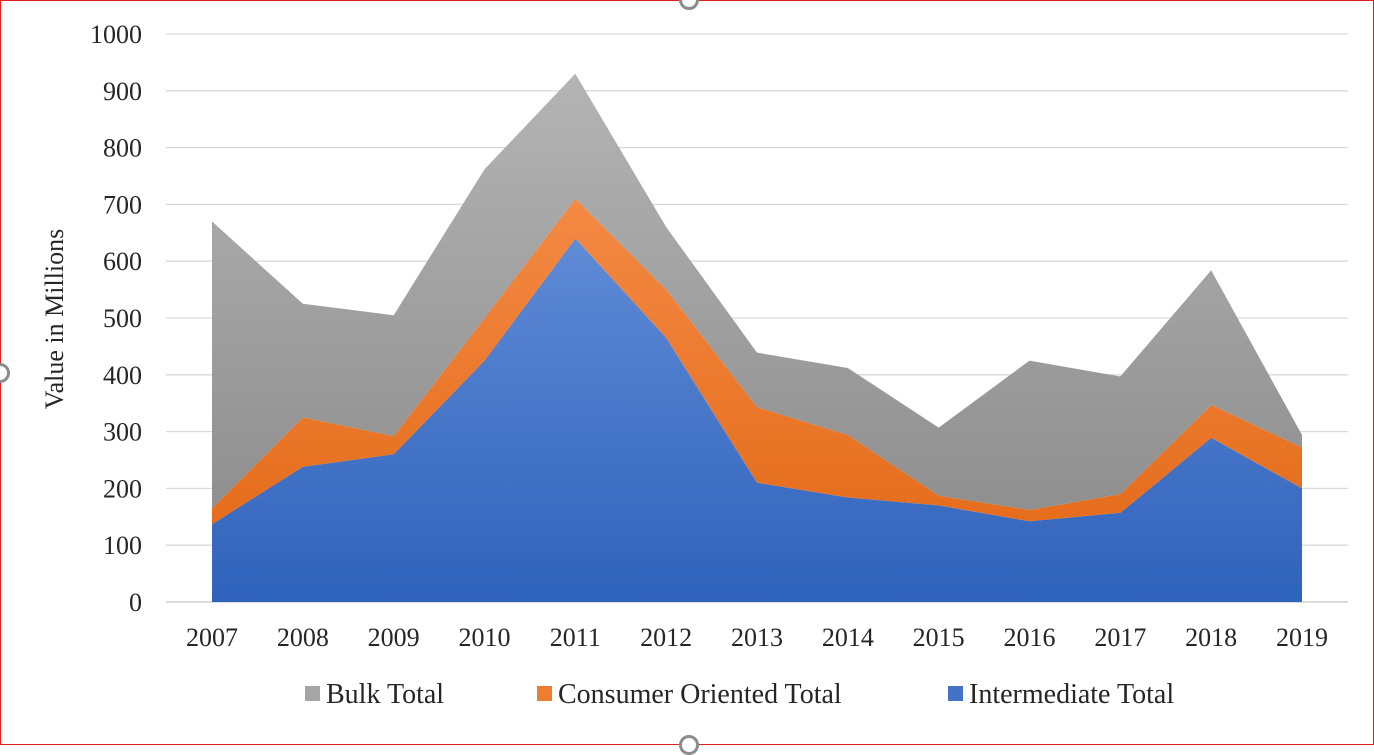 The width and height of the screenshot is (1374, 755). What do you see at coordinates (122, 488) in the screenshot?
I see `y-tick-label: 200` at bounding box center [122, 488].